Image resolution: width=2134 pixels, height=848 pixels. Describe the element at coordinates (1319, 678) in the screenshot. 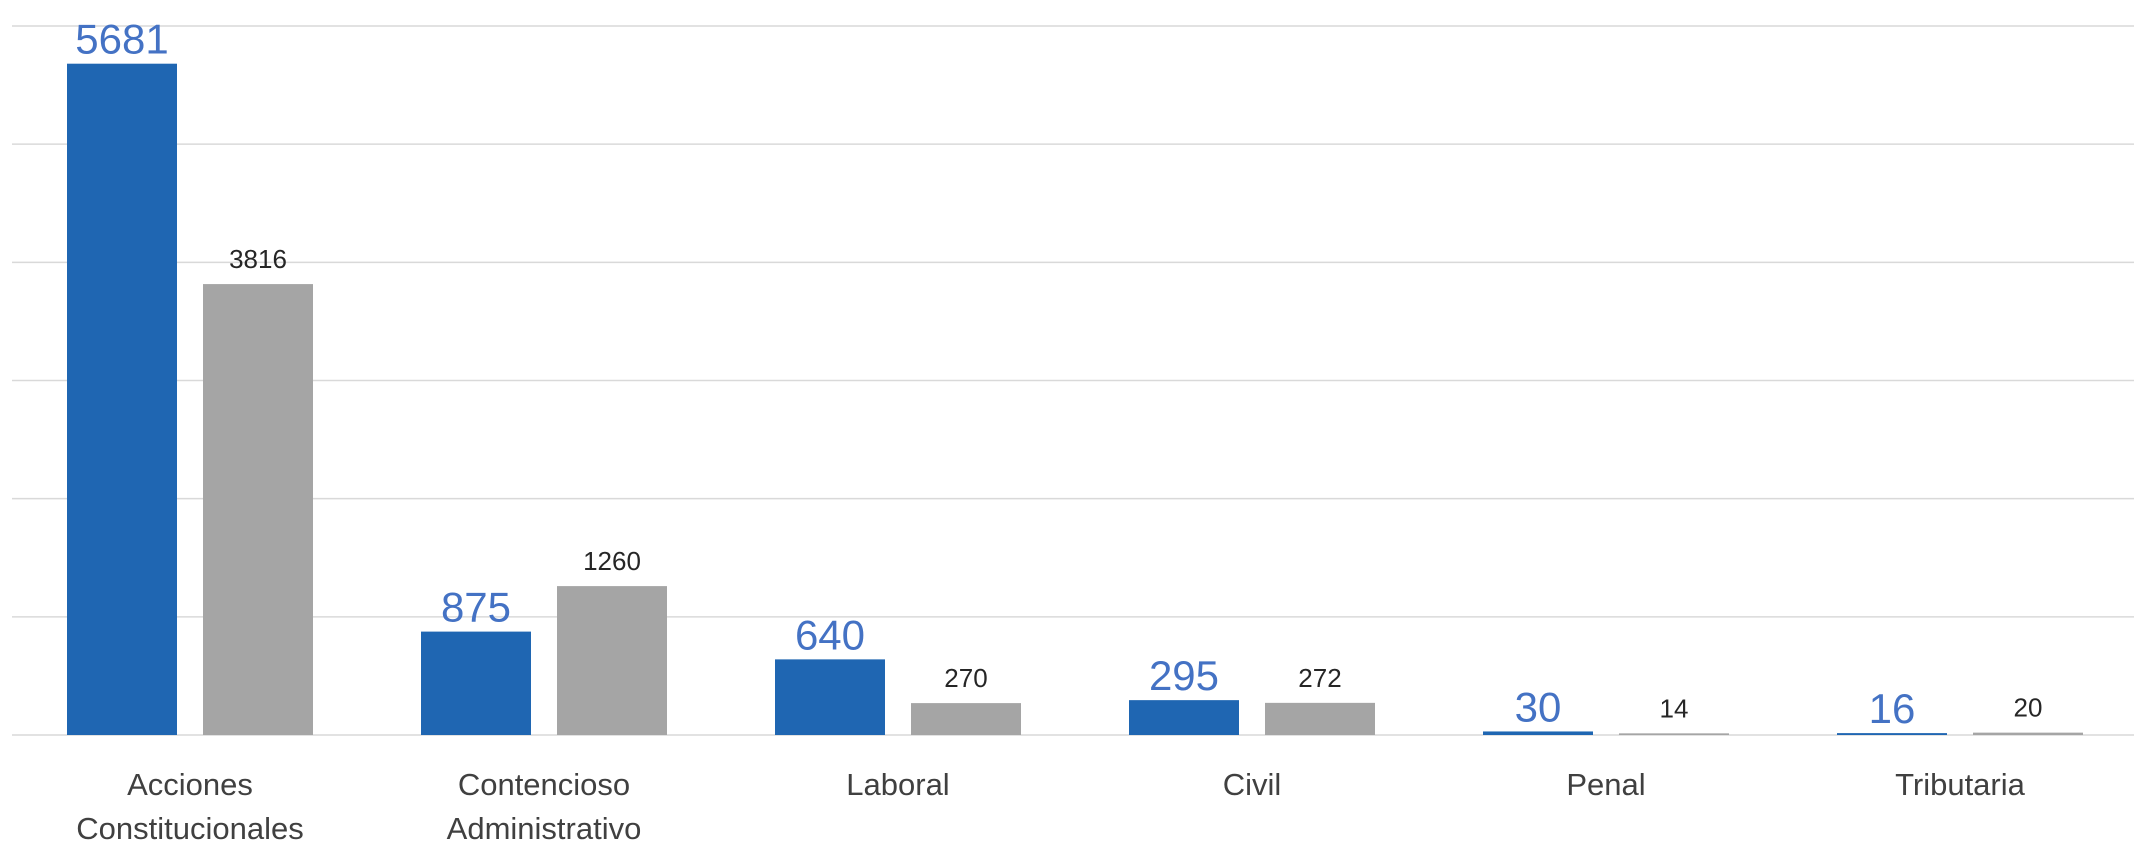

I see `data-label: 272` at that location.